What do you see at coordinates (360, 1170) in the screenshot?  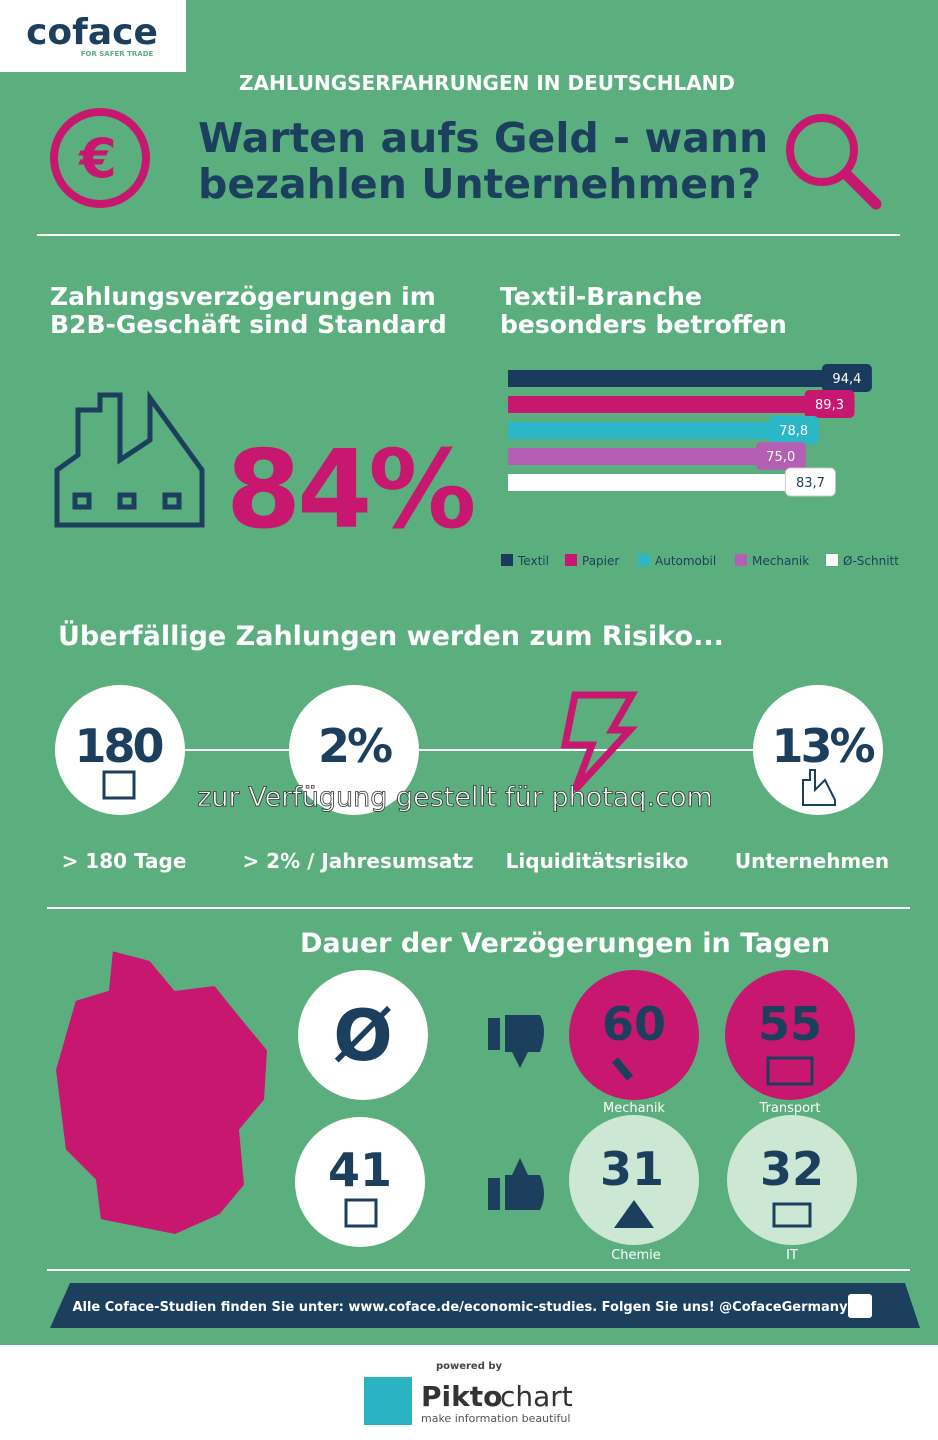 I see `average-value: 41` at bounding box center [360, 1170].